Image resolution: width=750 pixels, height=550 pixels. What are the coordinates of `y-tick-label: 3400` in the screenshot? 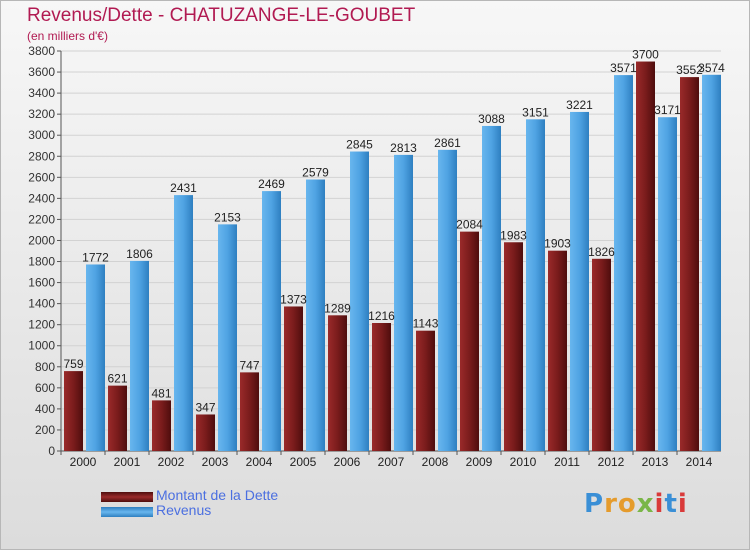 It's located at (41, 93).